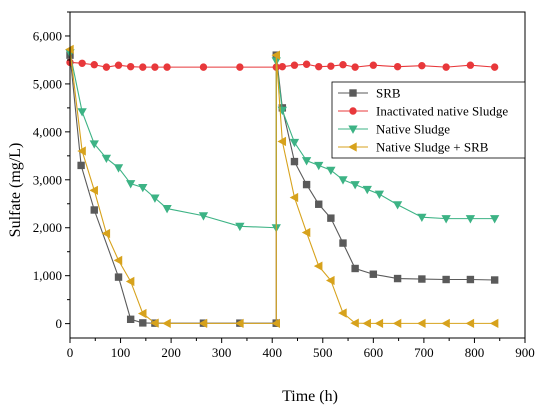 This screenshot has height=416, width=550. Describe the element at coordinates (310, 396) in the screenshot. I see `x-axis-label: Time (h)` at that location.